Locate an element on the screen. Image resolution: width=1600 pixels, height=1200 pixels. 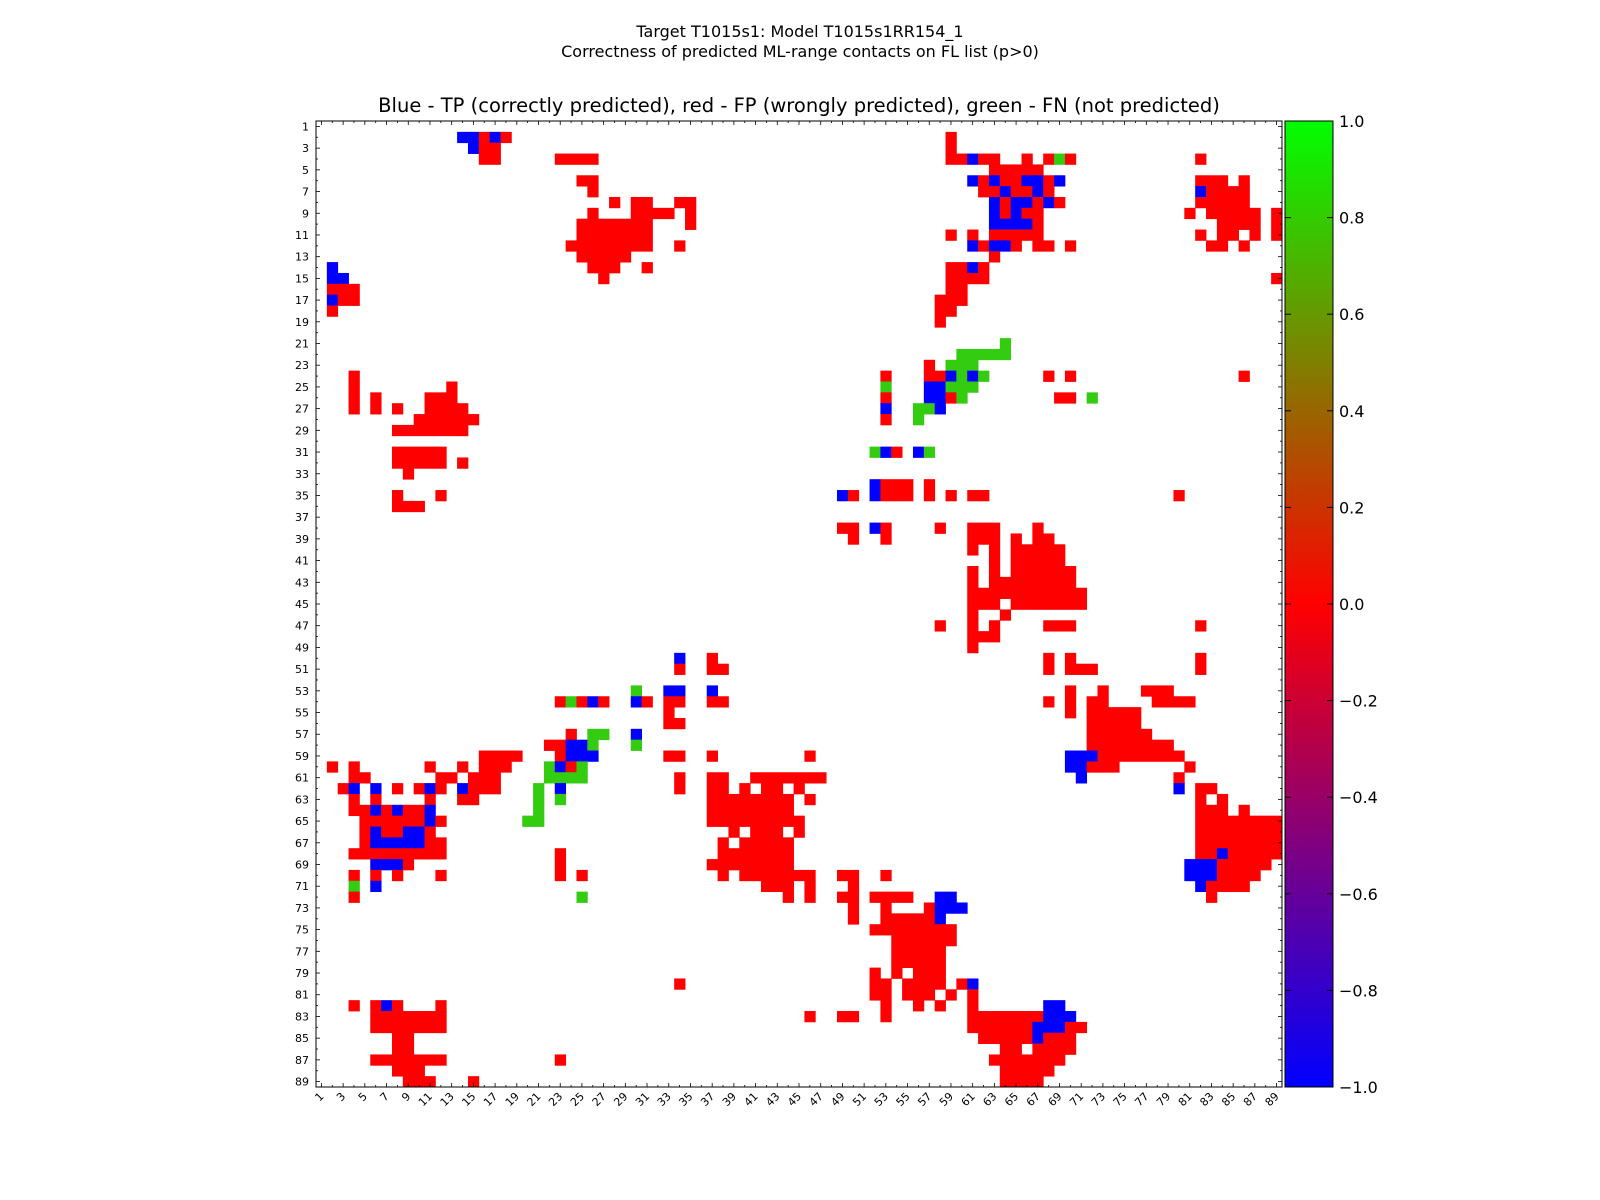
x-tick-label: 1 is located at coordinates (319, 1097).